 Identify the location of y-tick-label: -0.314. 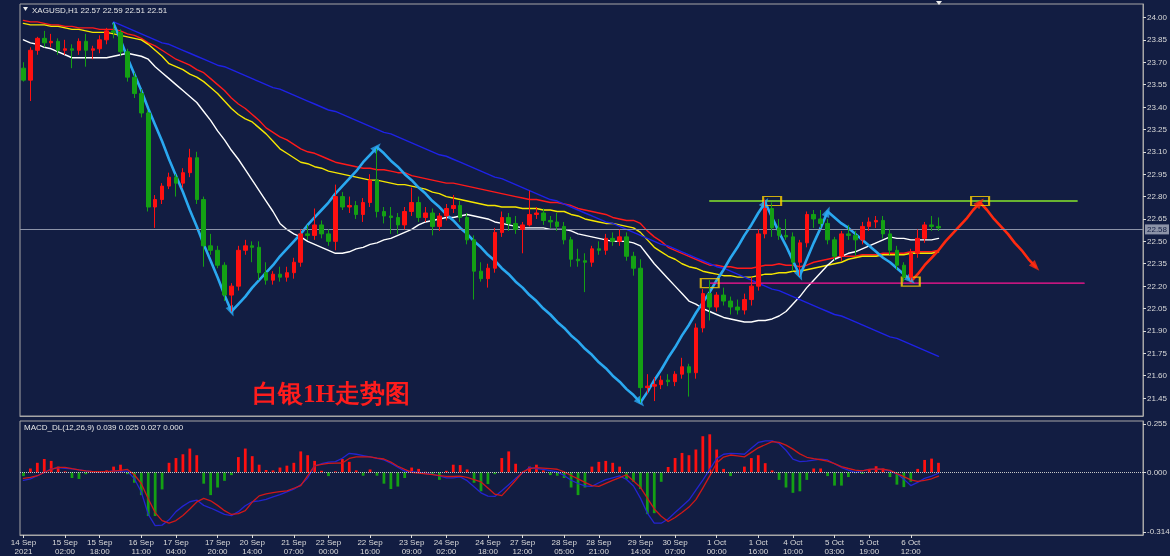
(1158, 532).